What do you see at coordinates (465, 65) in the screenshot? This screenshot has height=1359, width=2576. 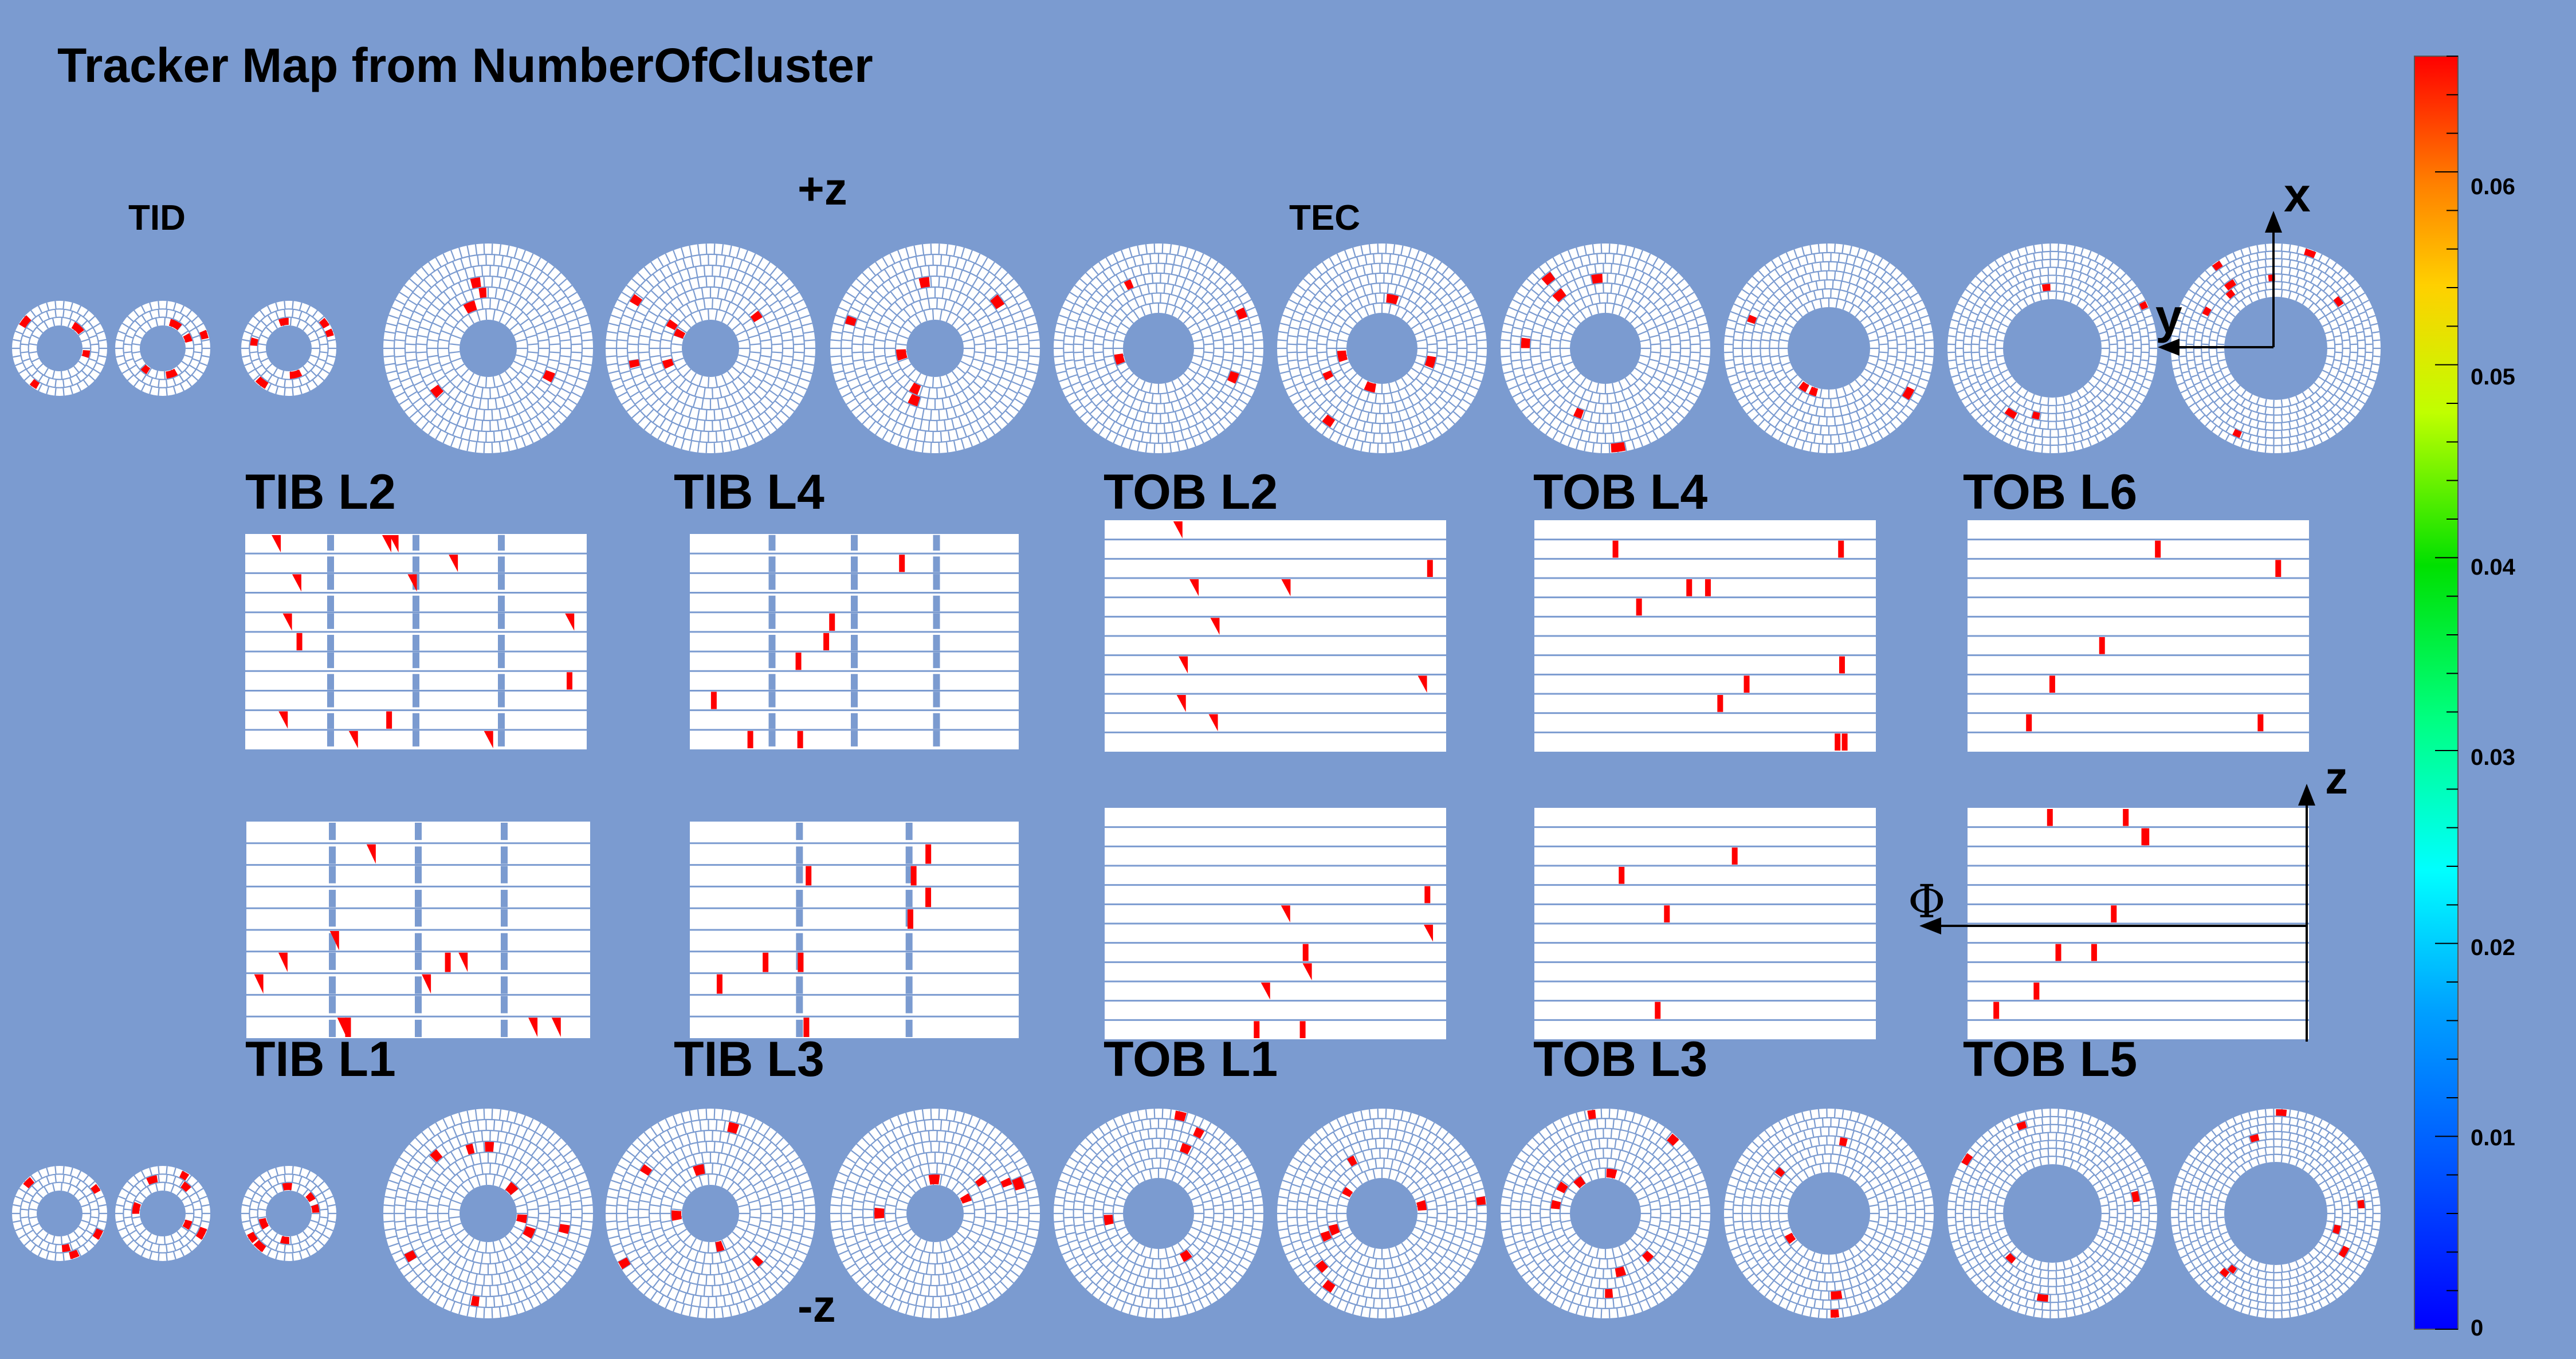 I see `page-title: Tracker Map from NumberOfCluster` at bounding box center [465, 65].